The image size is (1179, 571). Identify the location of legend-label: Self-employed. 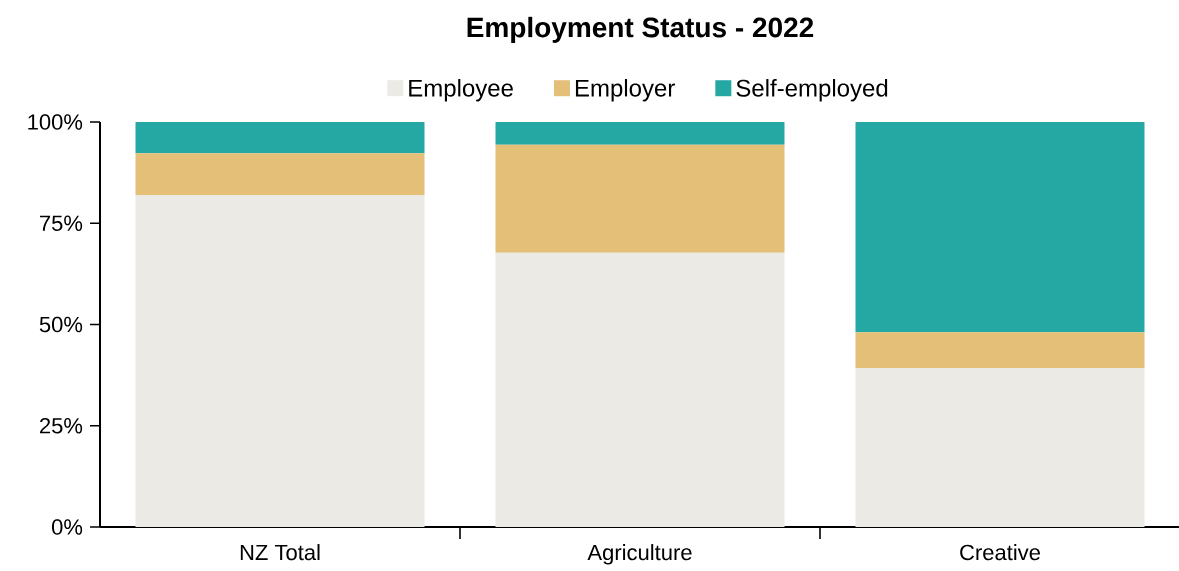
(812, 90).